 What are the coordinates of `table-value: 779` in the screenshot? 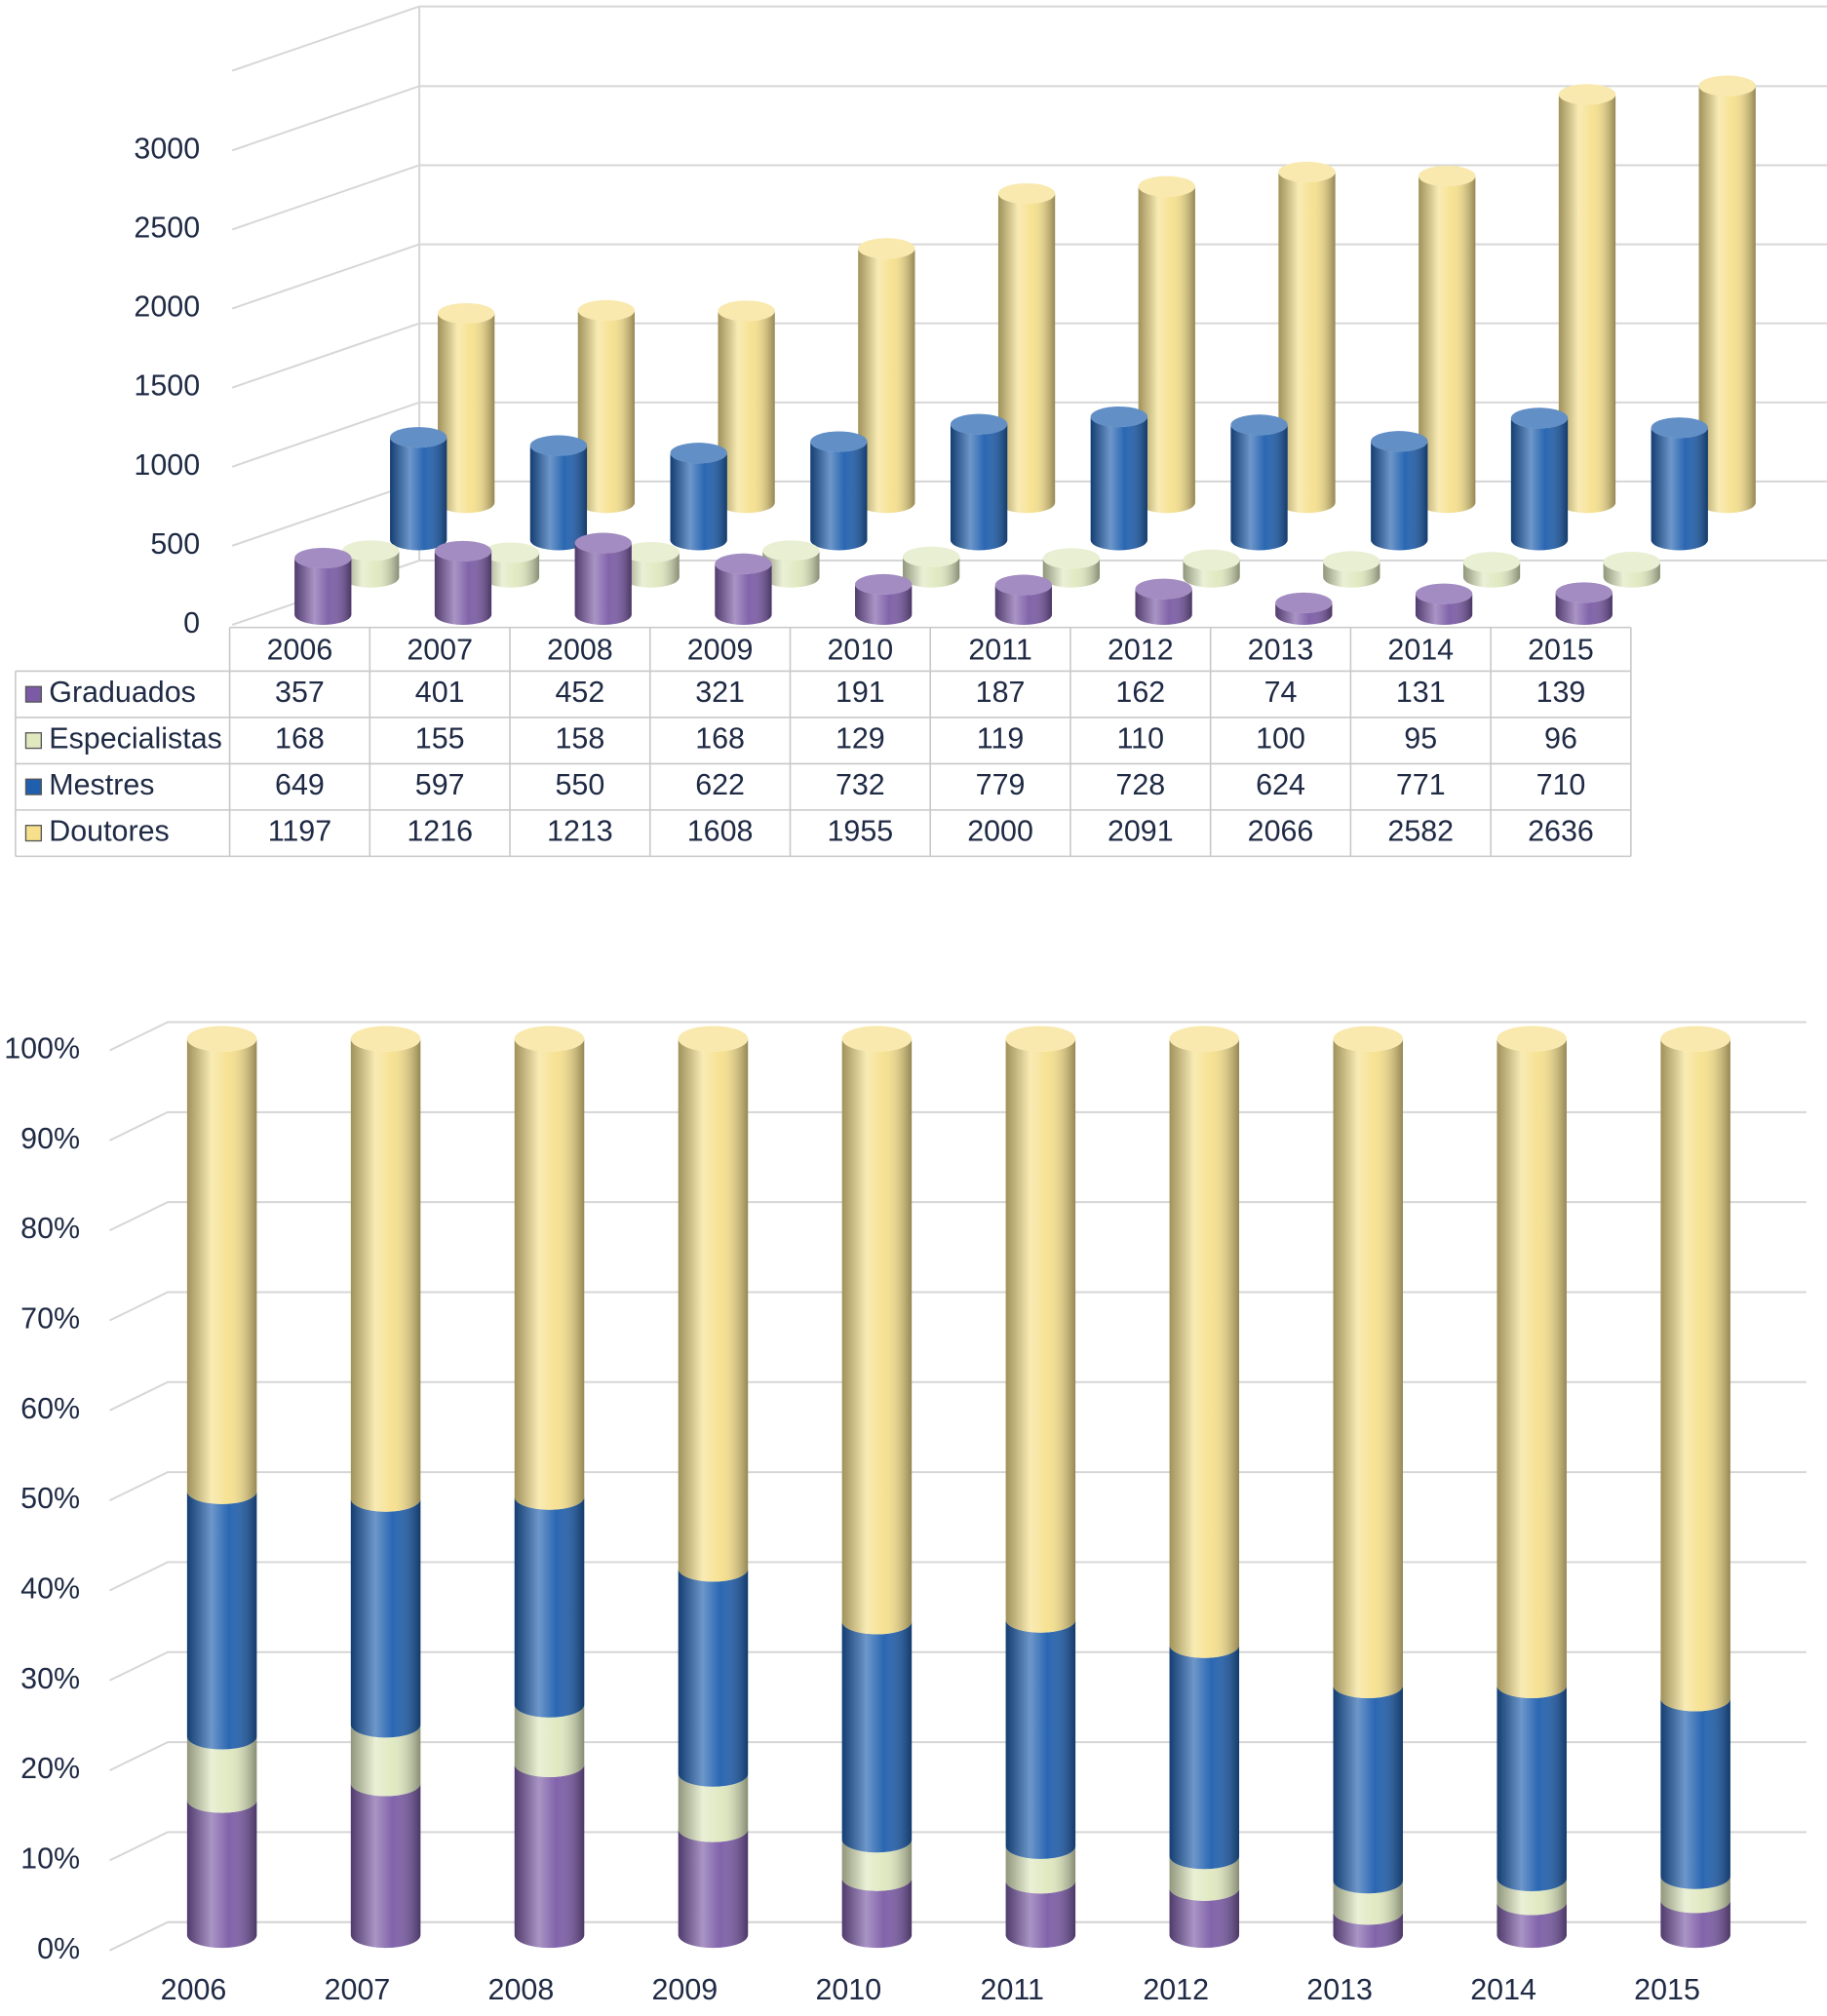 It's located at (1001, 784).